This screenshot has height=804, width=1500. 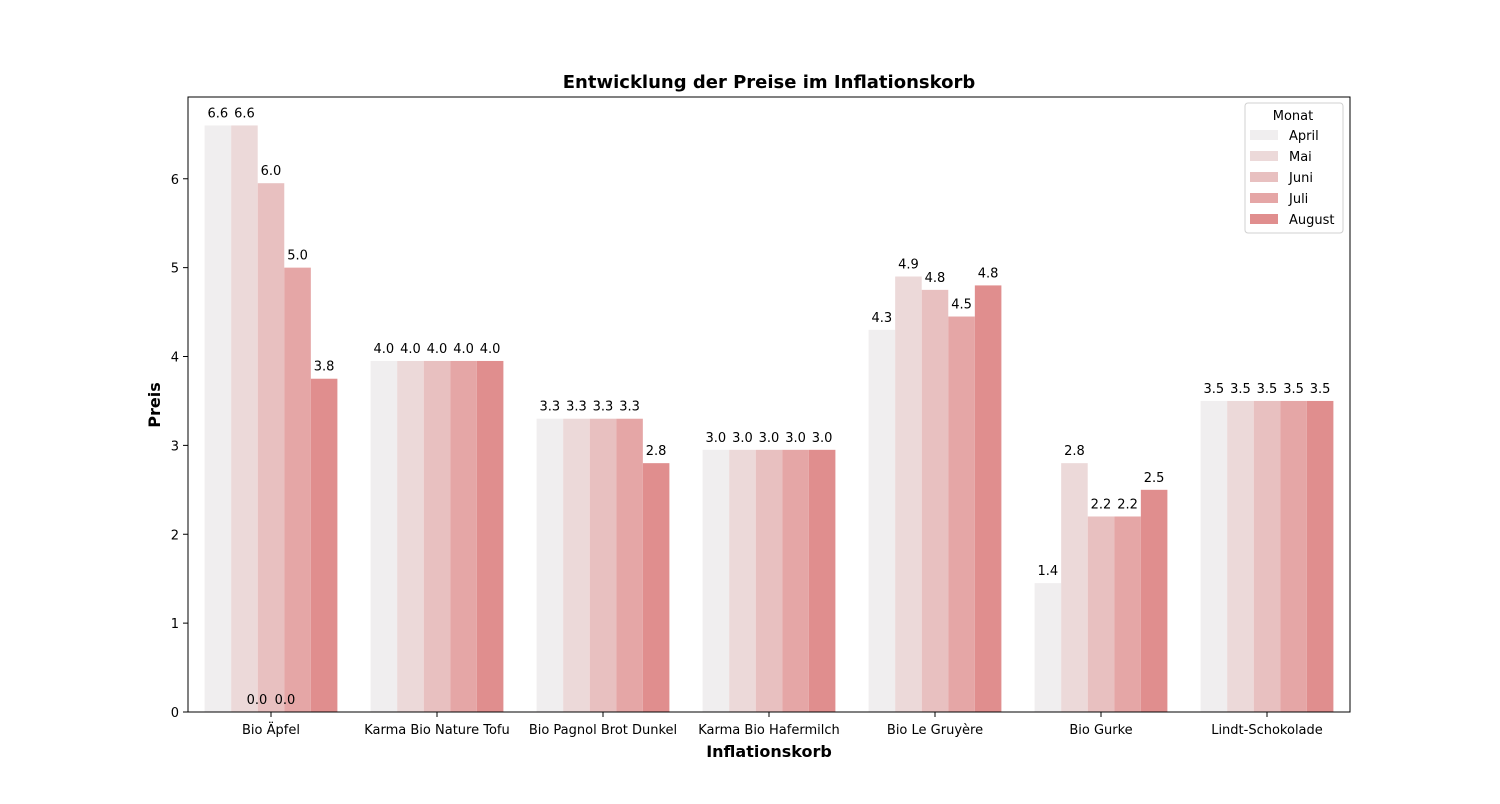 What do you see at coordinates (1100, 730) in the screenshot?
I see `x-tick-label: Bio Gurke` at bounding box center [1100, 730].